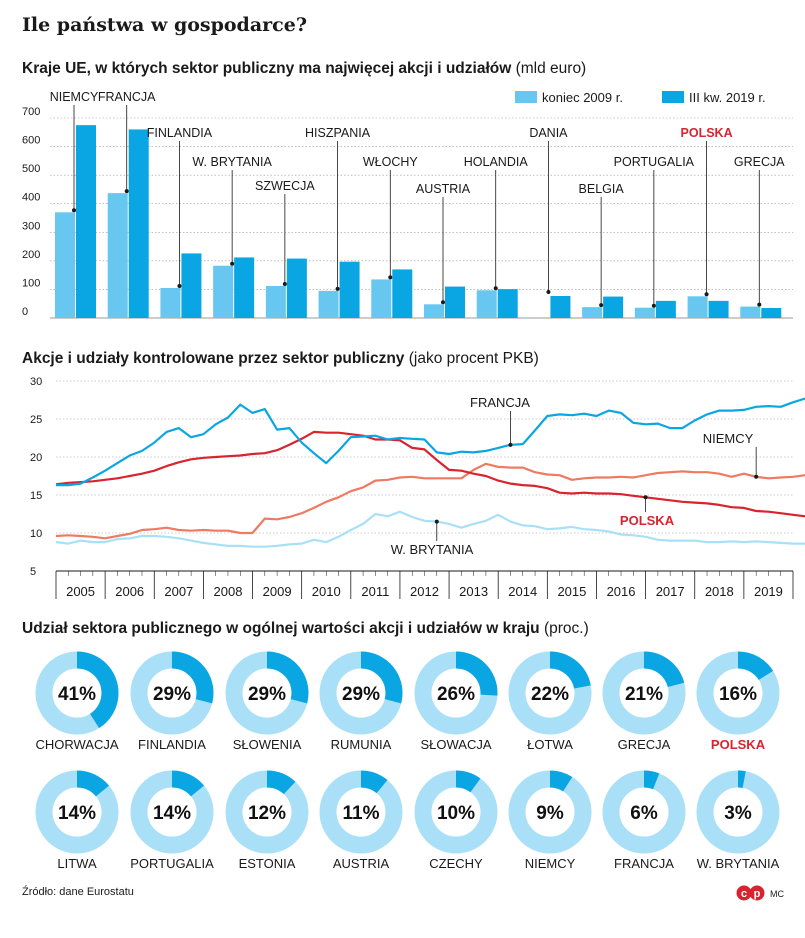 The width and height of the screenshot is (805, 938). I want to click on bar-country-label: POLSKA, so click(707, 133).